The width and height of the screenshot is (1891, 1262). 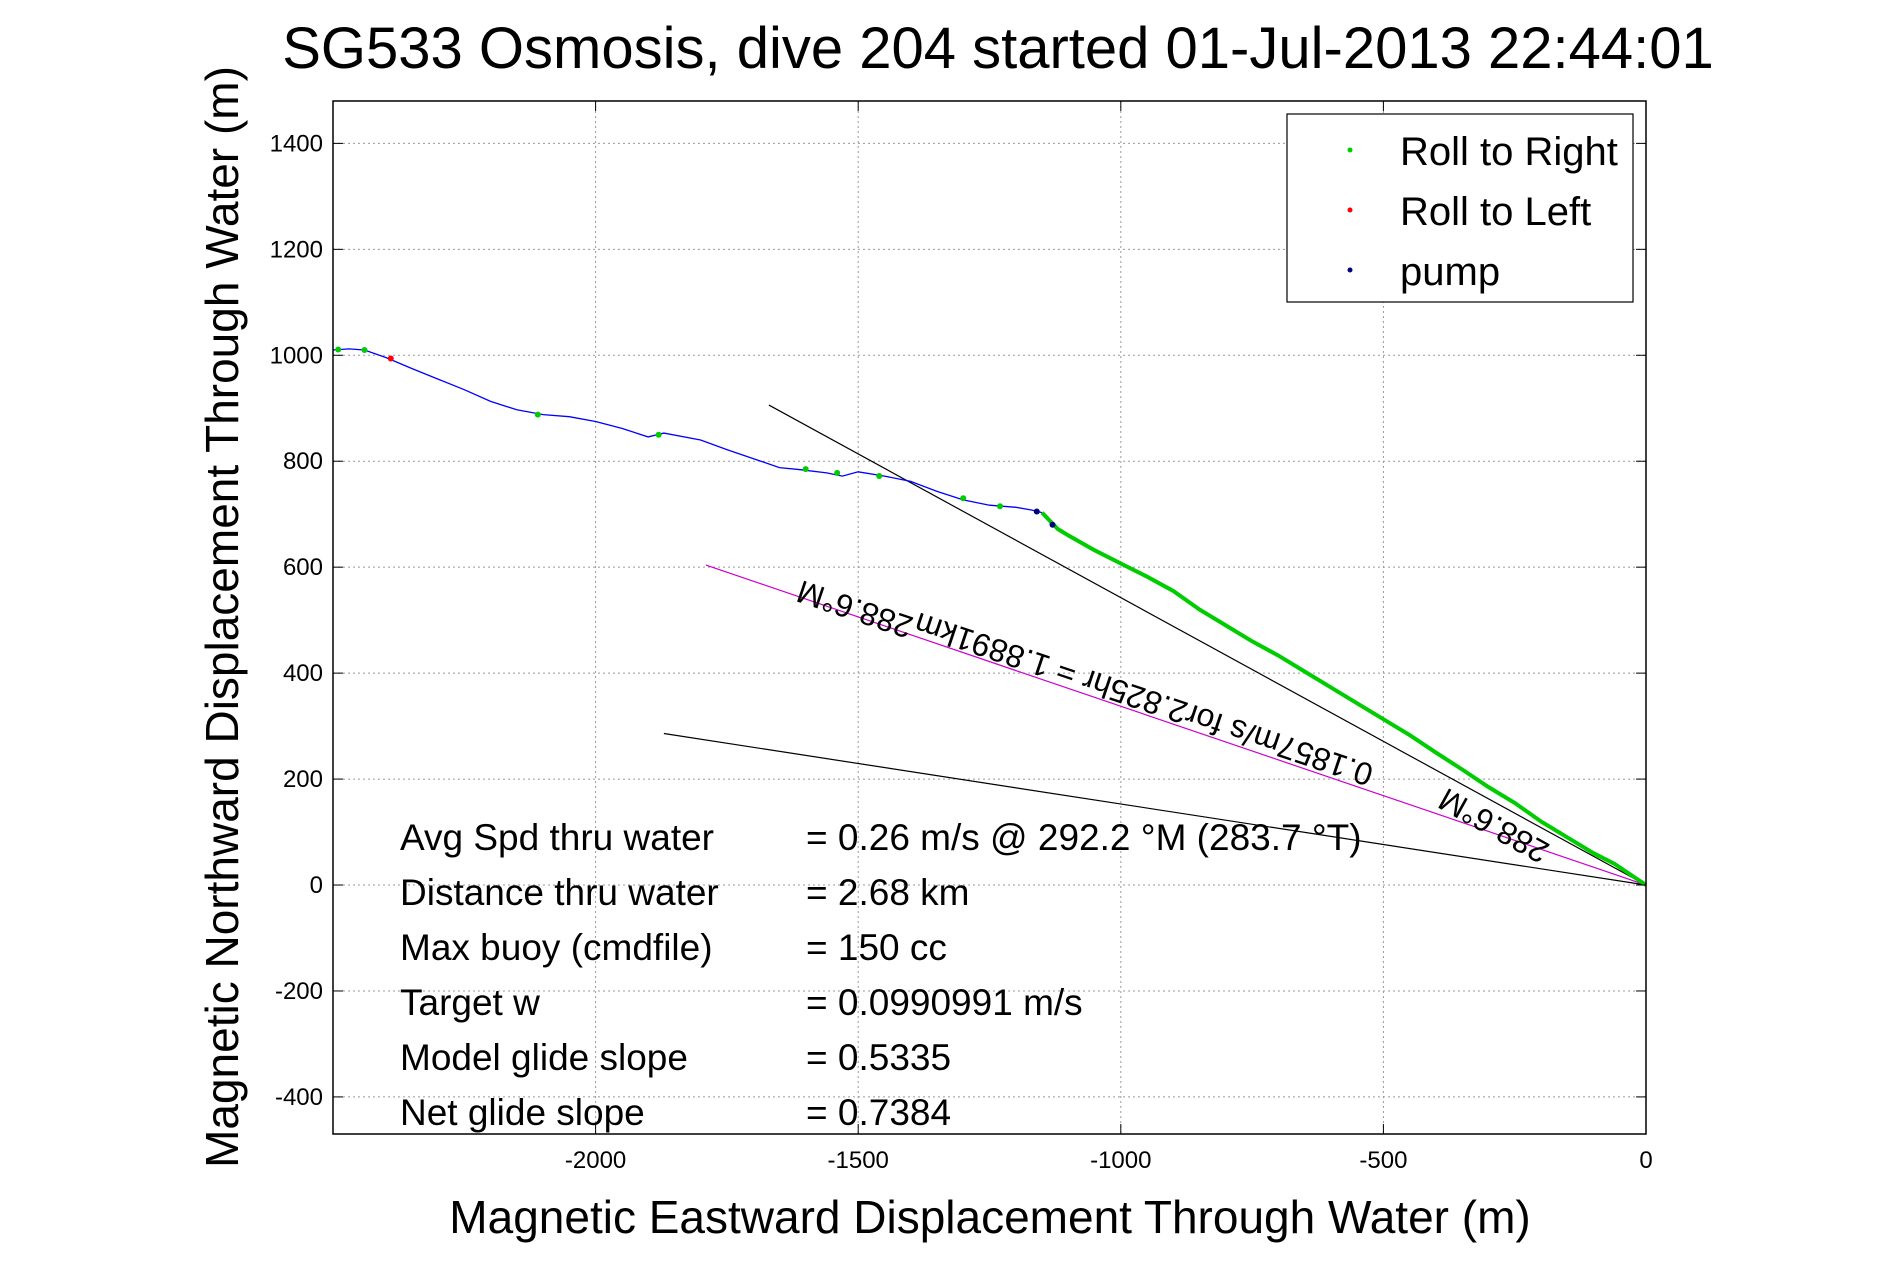 I want to click on y-tick-label: 1400, so click(x=296, y=143).